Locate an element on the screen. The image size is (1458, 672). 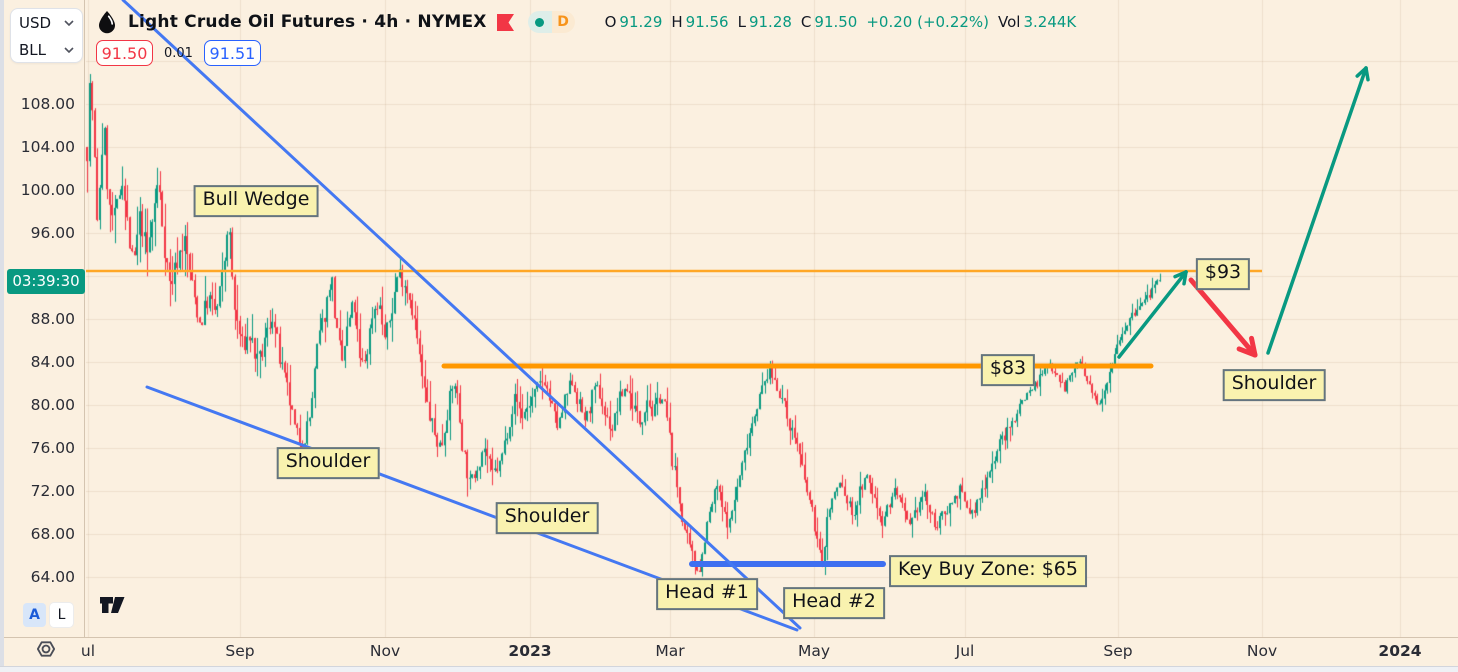
price-scale-label: 108.00 is located at coordinates (47, 104).